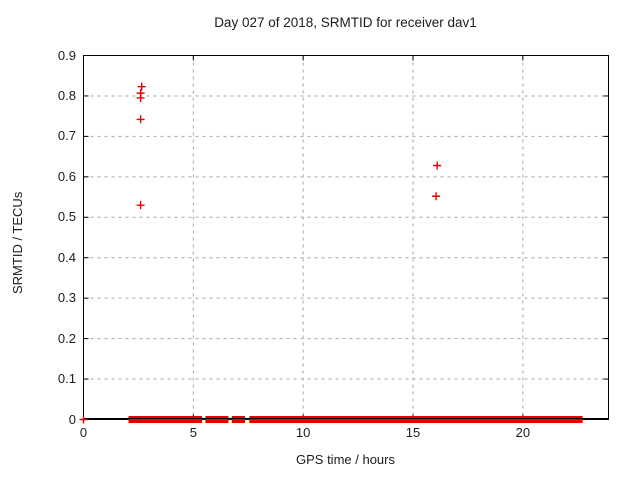 This screenshot has width=640, height=480. I want to click on y-tick-label: 0.1, so click(66, 379).